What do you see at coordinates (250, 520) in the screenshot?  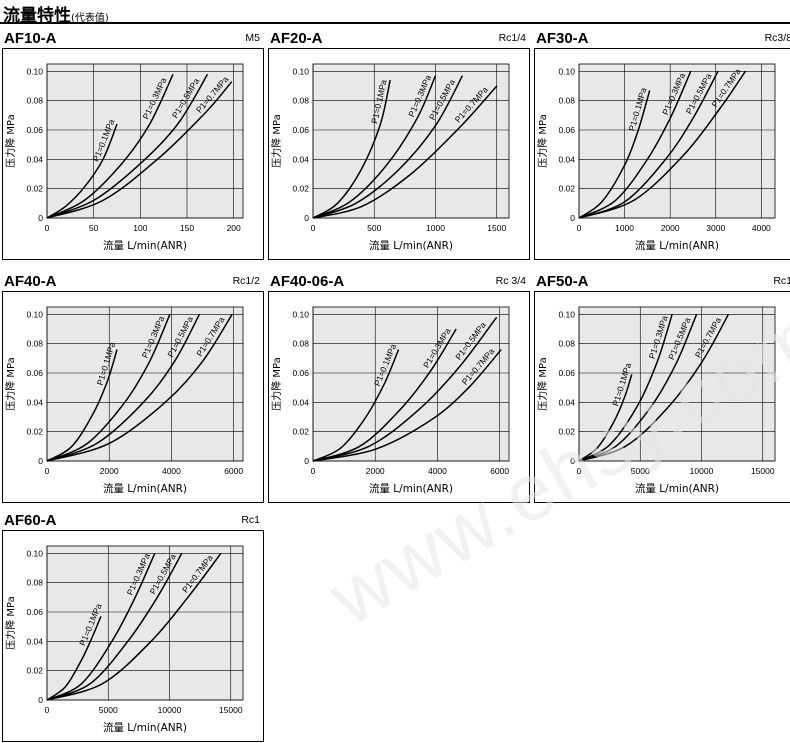 I see `panel-port-label: Rc1` at bounding box center [250, 520].